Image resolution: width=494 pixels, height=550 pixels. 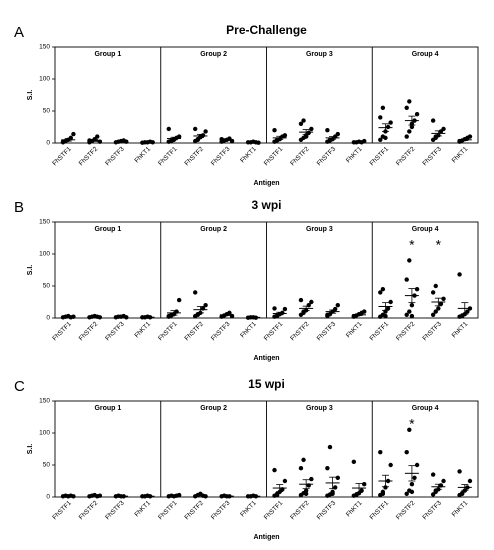 I want to click on panel-label: C, so click(x=19, y=386).